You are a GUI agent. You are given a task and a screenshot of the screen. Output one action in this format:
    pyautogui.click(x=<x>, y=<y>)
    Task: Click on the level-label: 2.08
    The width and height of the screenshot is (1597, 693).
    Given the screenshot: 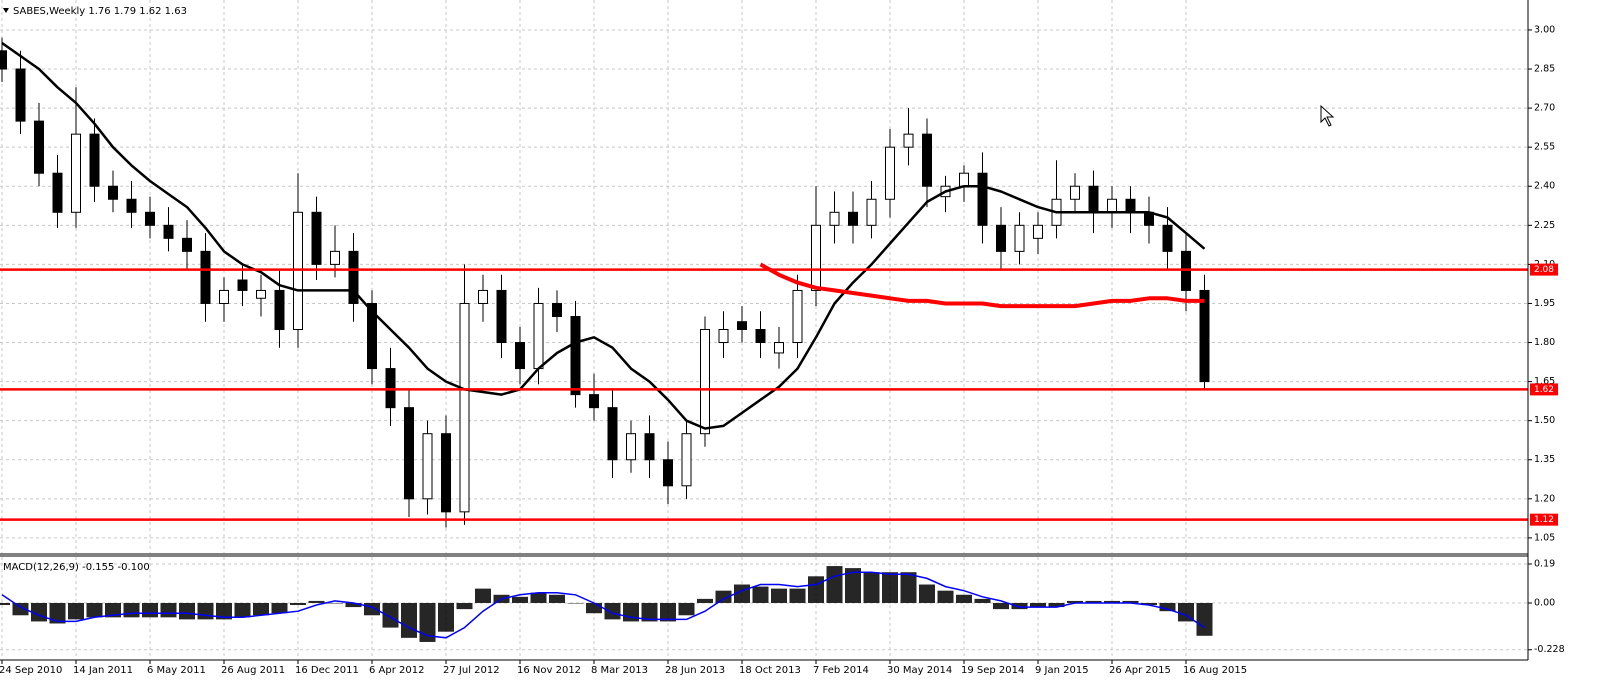 What is the action you would take?
    pyautogui.click(x=1544, y=270)
    